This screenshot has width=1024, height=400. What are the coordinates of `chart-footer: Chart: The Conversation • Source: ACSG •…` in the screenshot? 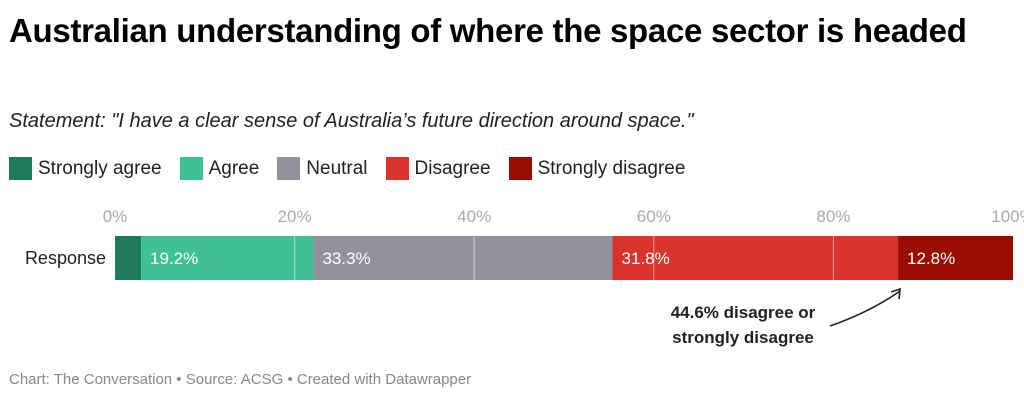 It's located at (240, 379).